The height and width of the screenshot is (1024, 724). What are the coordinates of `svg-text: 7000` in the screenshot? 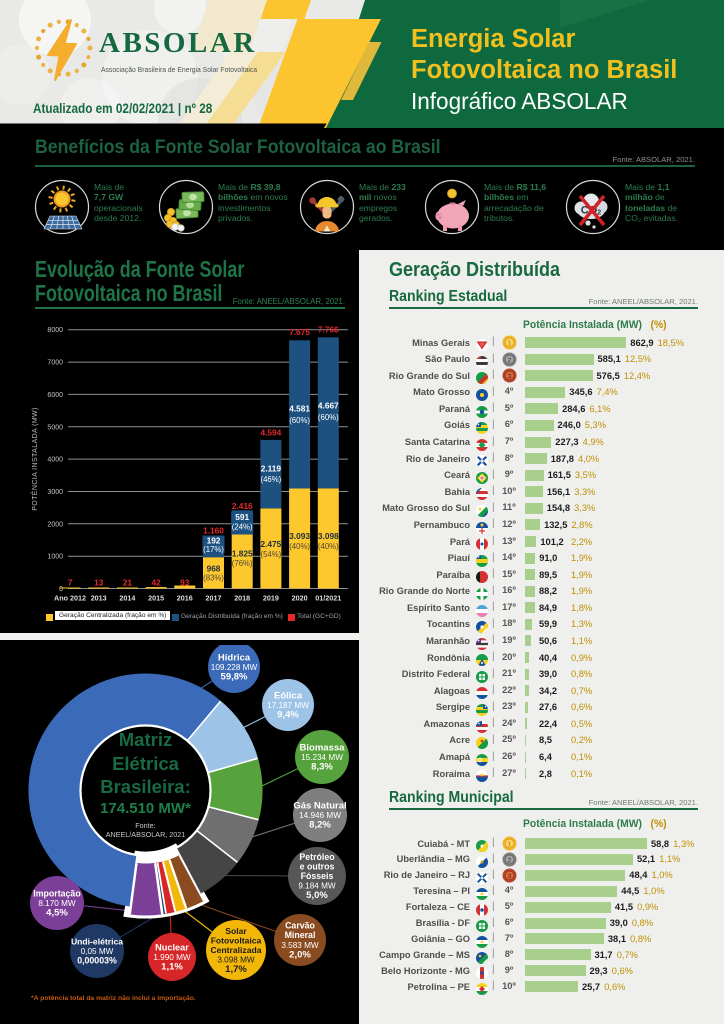 It's located at (55, 363).